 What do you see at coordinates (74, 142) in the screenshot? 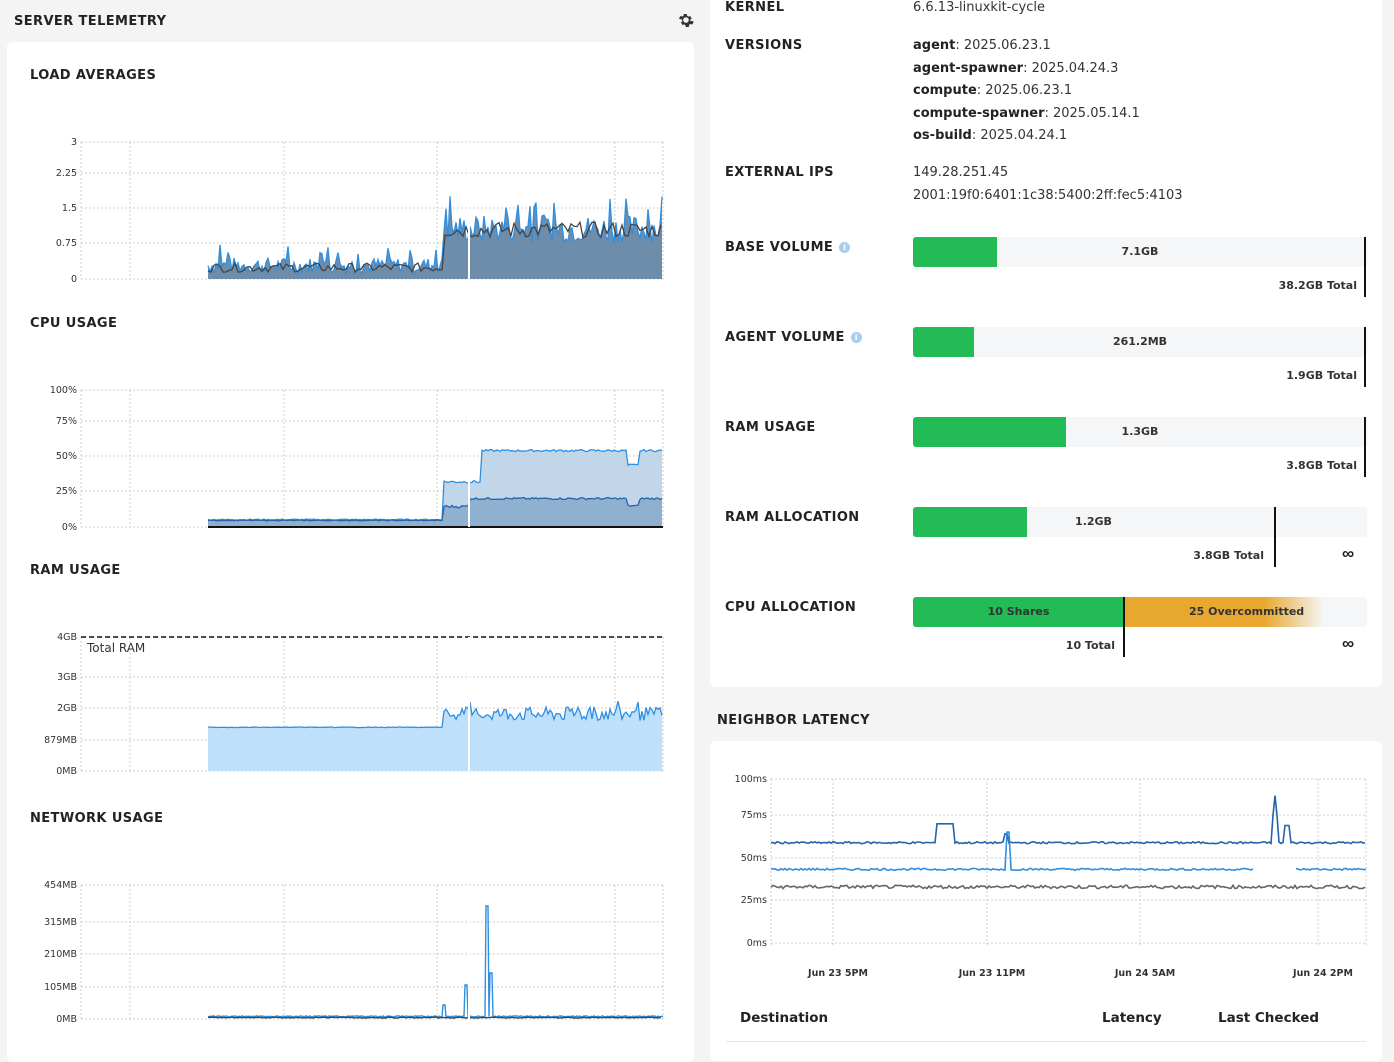
I see `y-tick-label: 3` at bounding box center [74, 142].